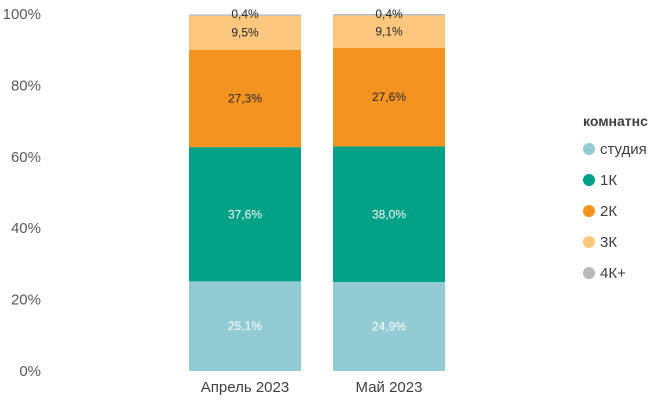 The width and height of the screenshot is (658, 401). I want to click on y-tick-label: 100%, so click(22, 14).